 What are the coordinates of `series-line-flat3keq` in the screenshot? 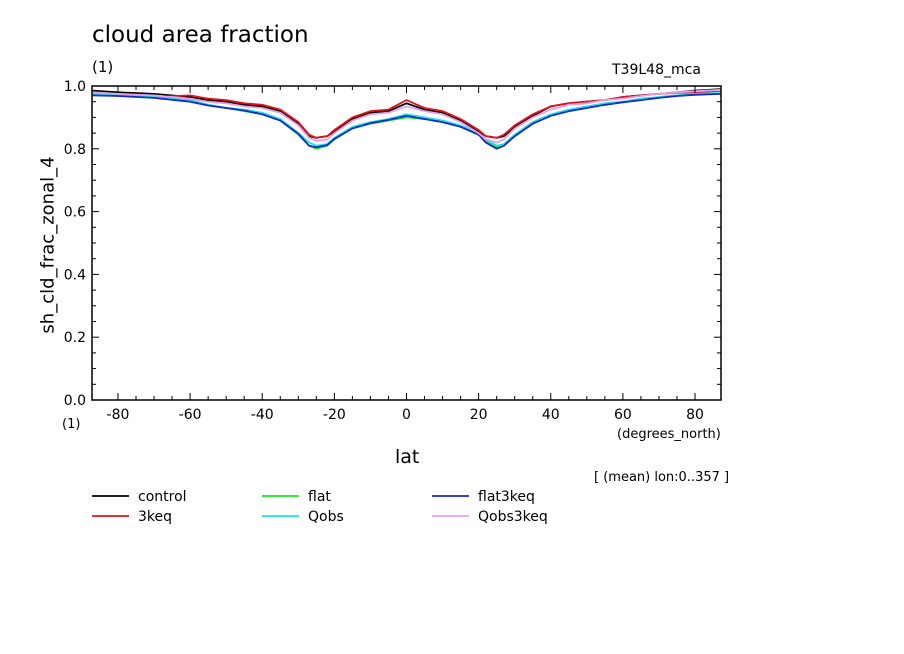 It's located at (406, 121).